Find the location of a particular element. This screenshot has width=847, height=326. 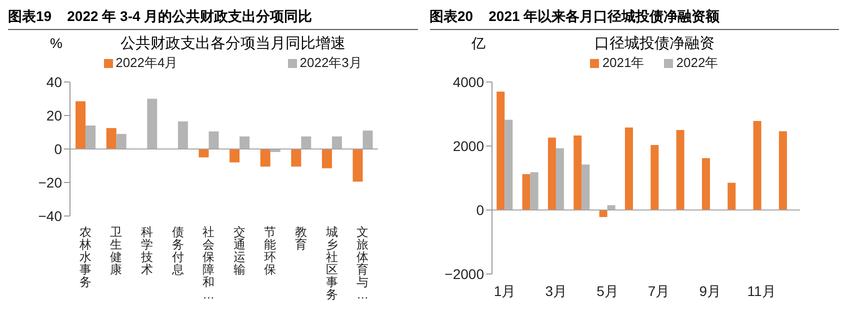

x-tick-label: 卫生健康 is located at coordinates (116, 250).